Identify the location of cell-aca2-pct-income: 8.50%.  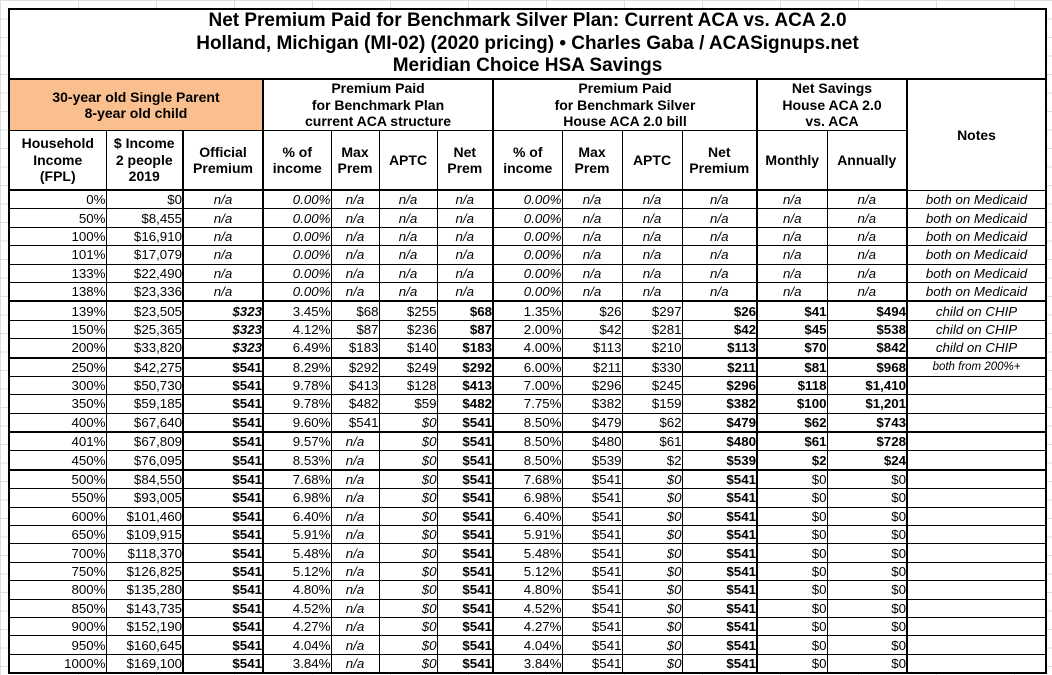
(527, 422).